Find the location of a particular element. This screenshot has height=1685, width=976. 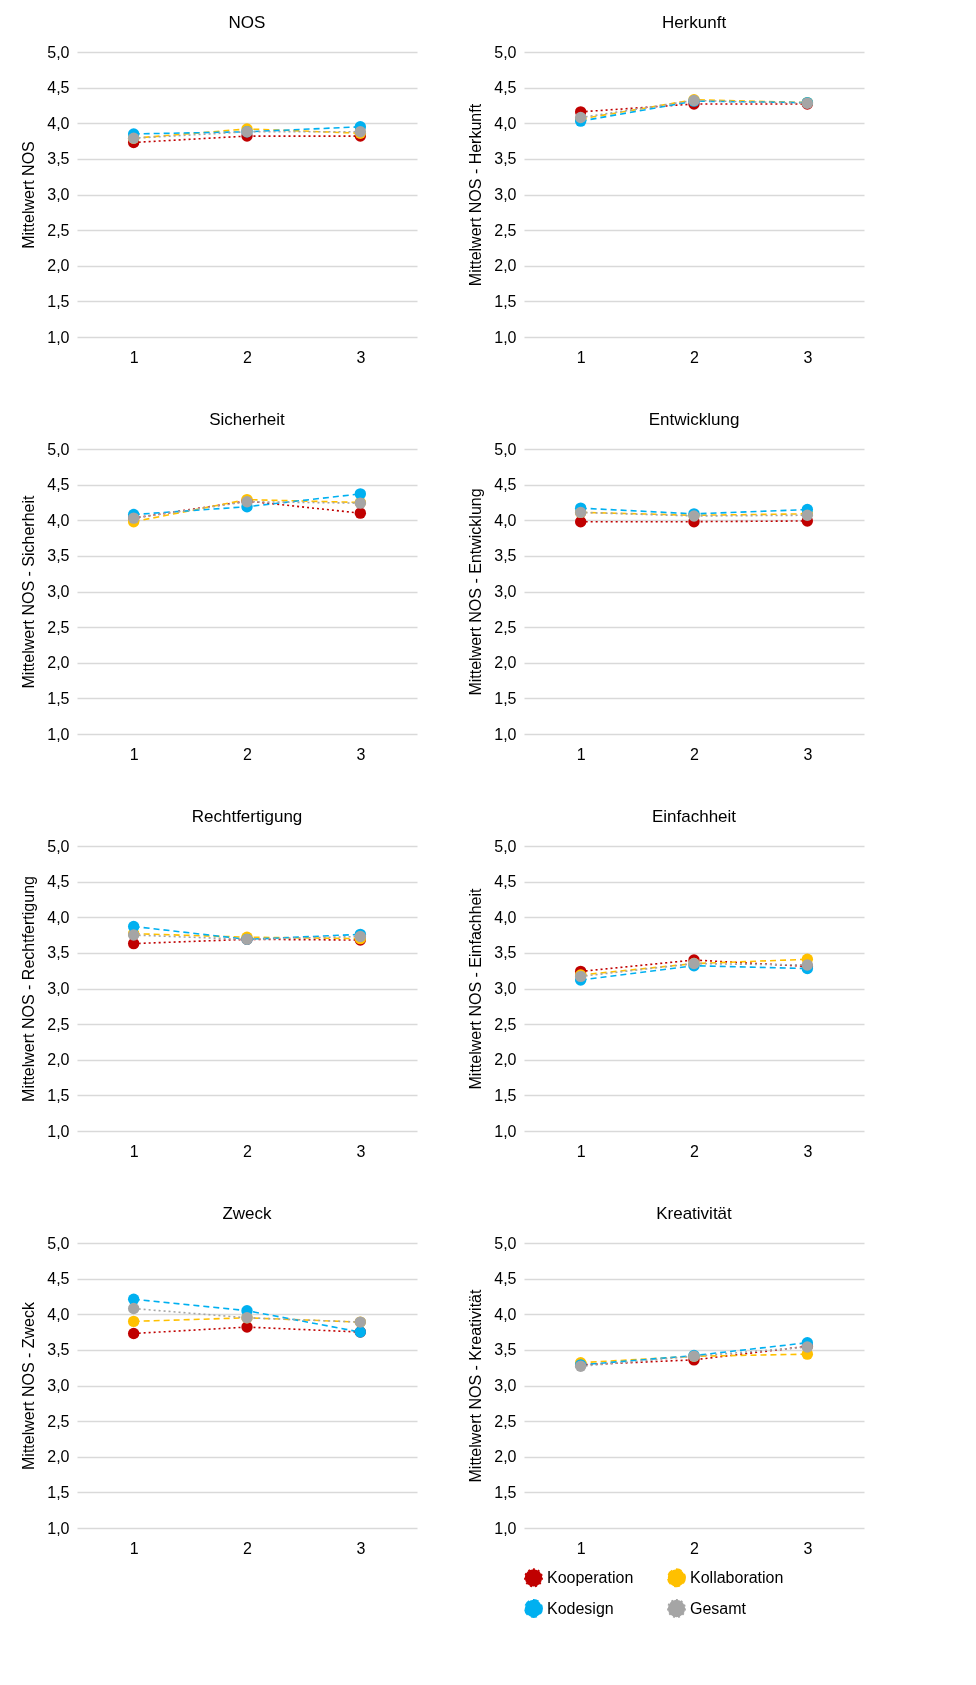

y-axis-title: Mittelwert NOS - Sicherheit is located at coordinates (29, 591).